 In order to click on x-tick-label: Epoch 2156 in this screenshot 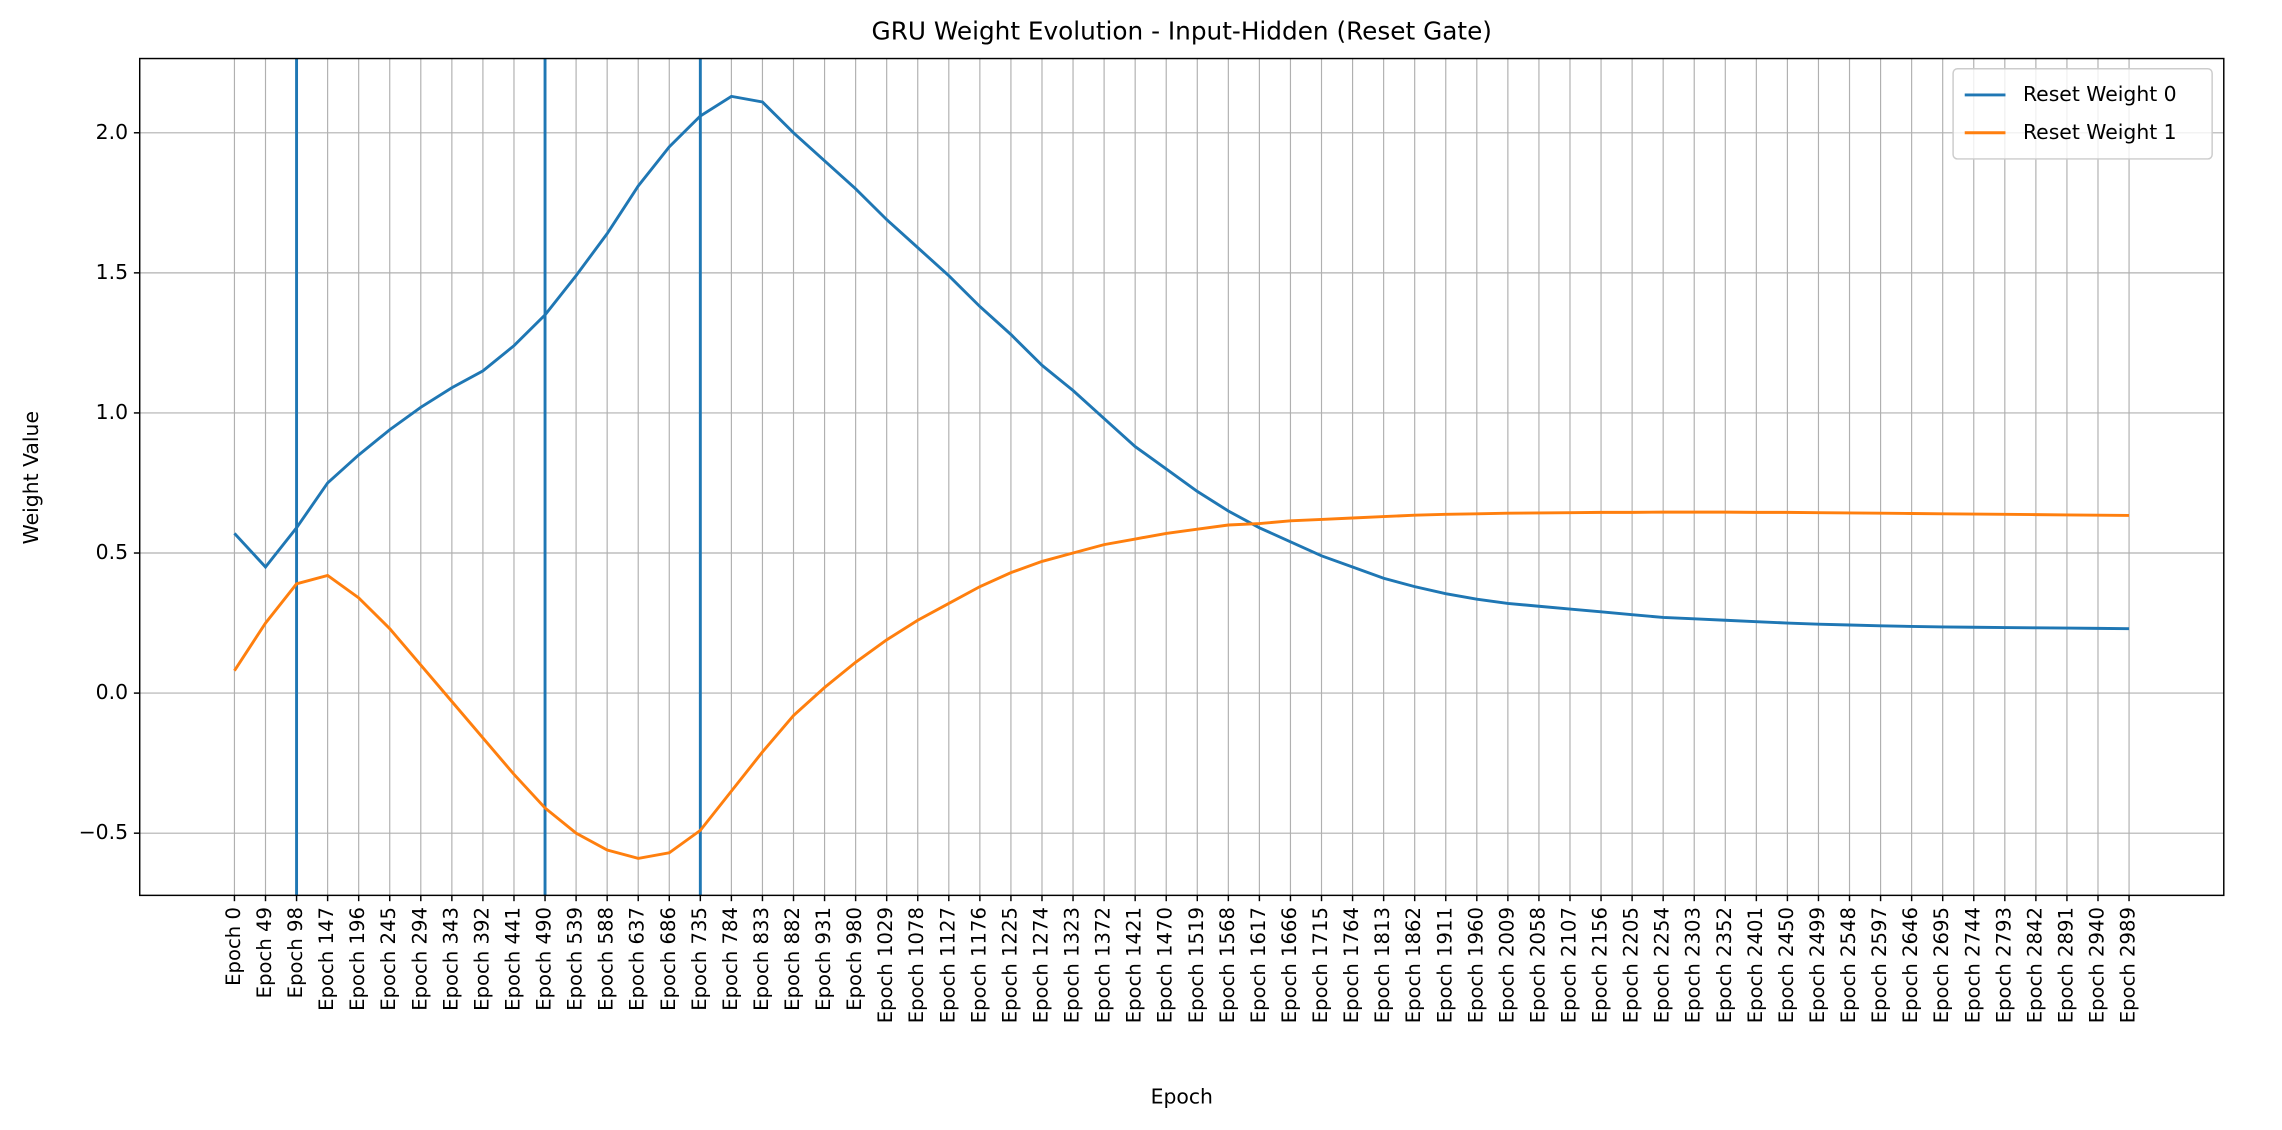, I will do `click(1600, 965)`.